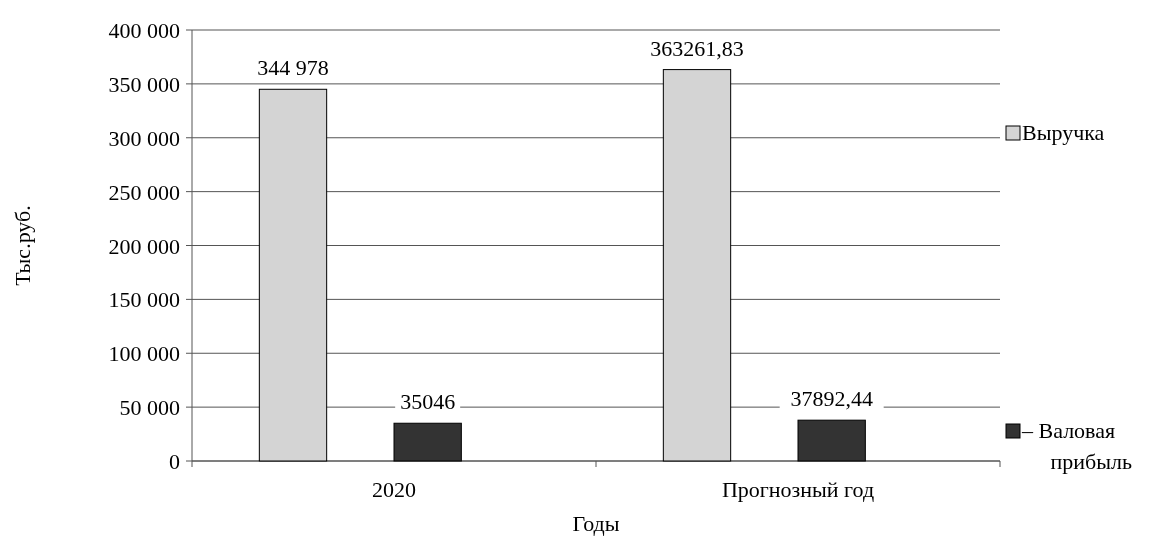  I want to click on y-tick-label: 250 000, so click(144, 192).